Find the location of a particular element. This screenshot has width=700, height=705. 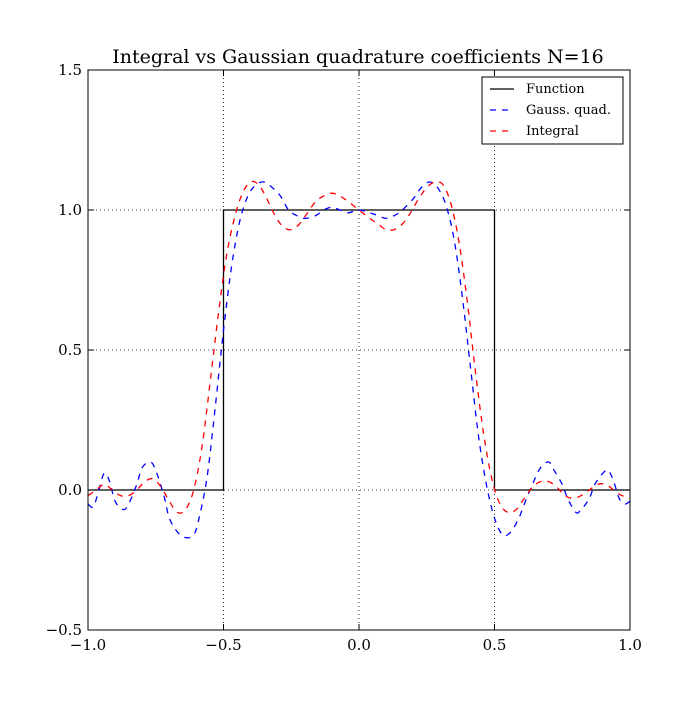

x-tick-label: −1.0 is located at coordinates (88, 645).